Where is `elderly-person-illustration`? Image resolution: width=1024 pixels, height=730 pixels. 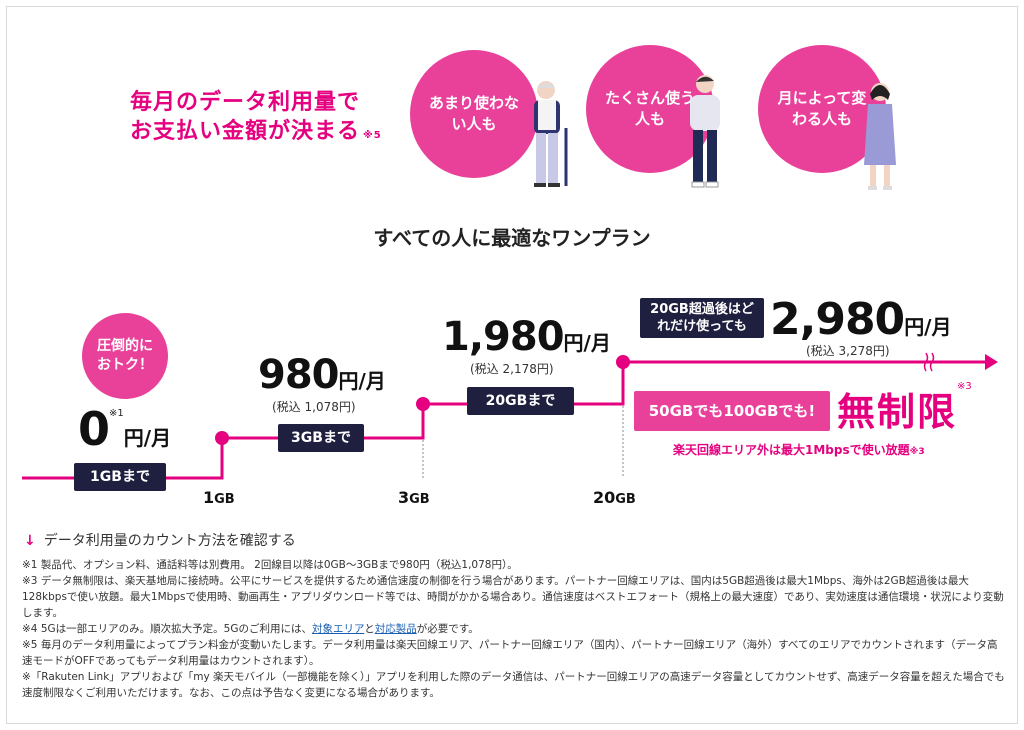 elderly-person-illustration is located at coordinates (551, 134).